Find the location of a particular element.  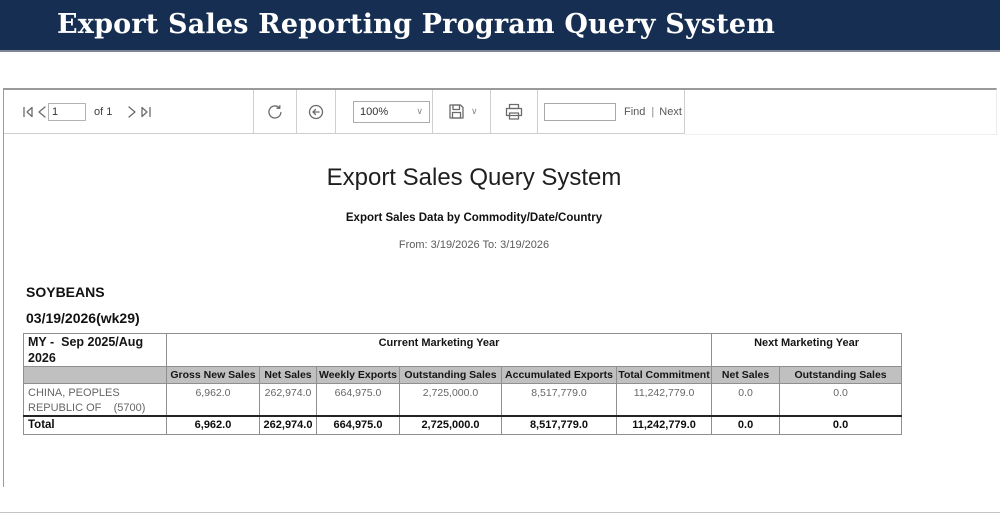

refresh-button is located at coordinates (275, 112).